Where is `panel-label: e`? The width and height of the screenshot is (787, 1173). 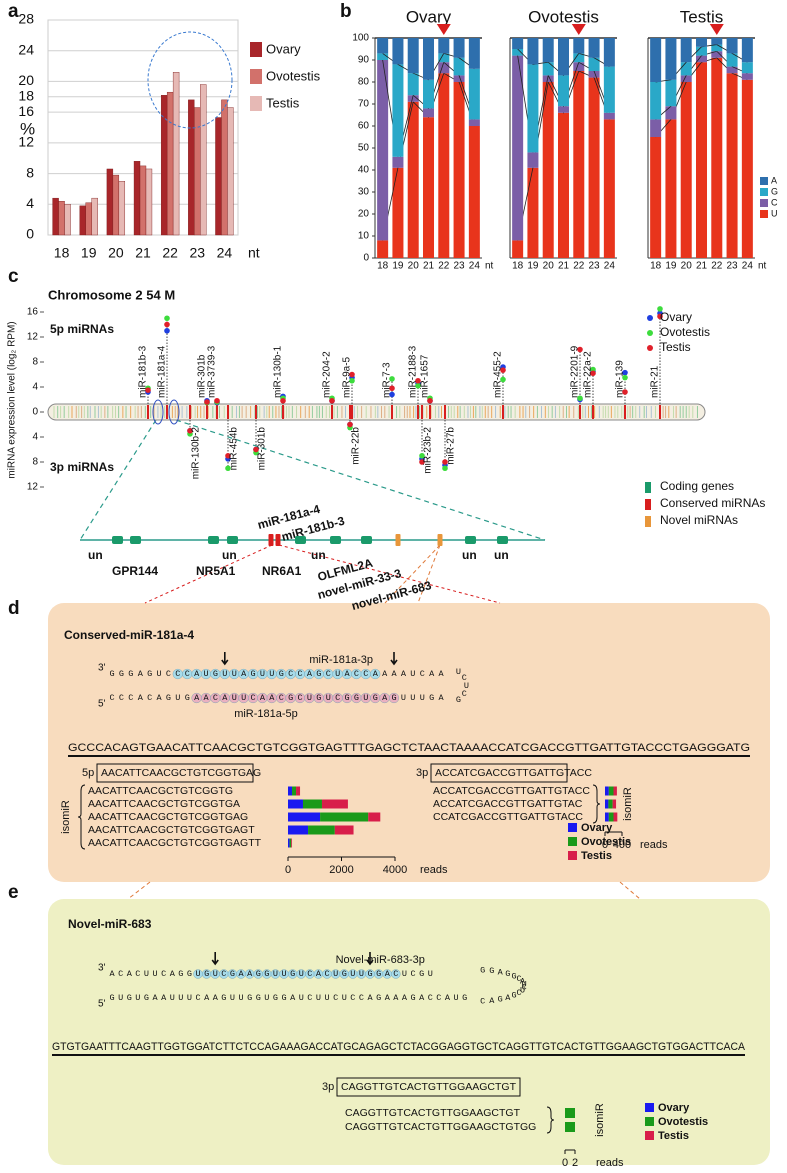 panel-label: e is located at coordinates (13, 892).